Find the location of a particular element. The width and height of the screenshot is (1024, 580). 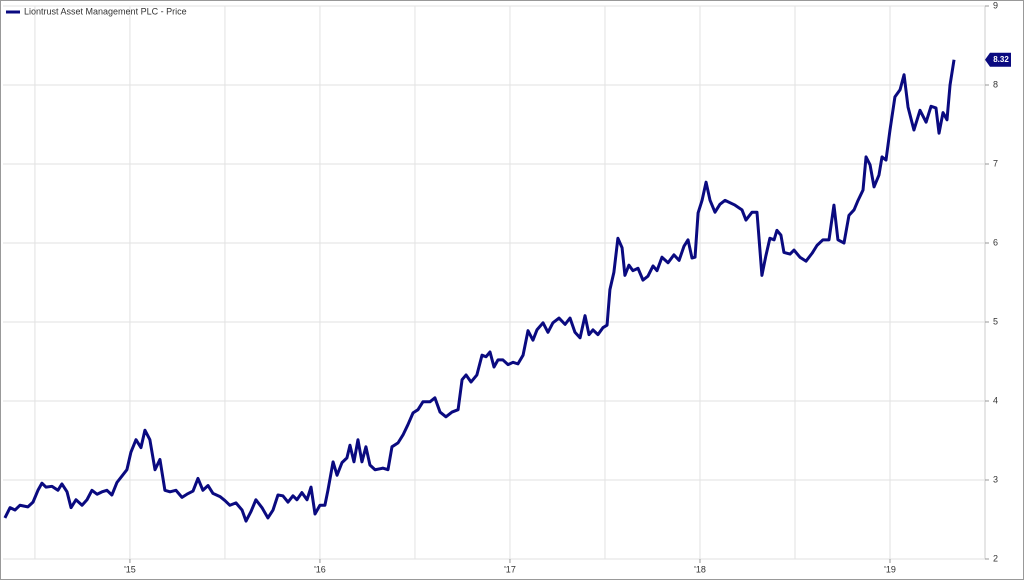

y-tick-label: 9 is located at coordinates (995, 5).